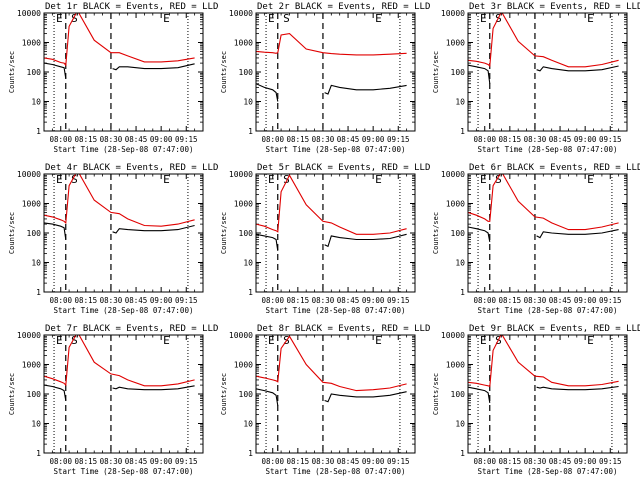 The image size is (640, 480). Describe the element at coordinates (131, 168) in the screenshot. I see `chart-title: Det 4r BLACK = Events, RED = LLD` at that location.